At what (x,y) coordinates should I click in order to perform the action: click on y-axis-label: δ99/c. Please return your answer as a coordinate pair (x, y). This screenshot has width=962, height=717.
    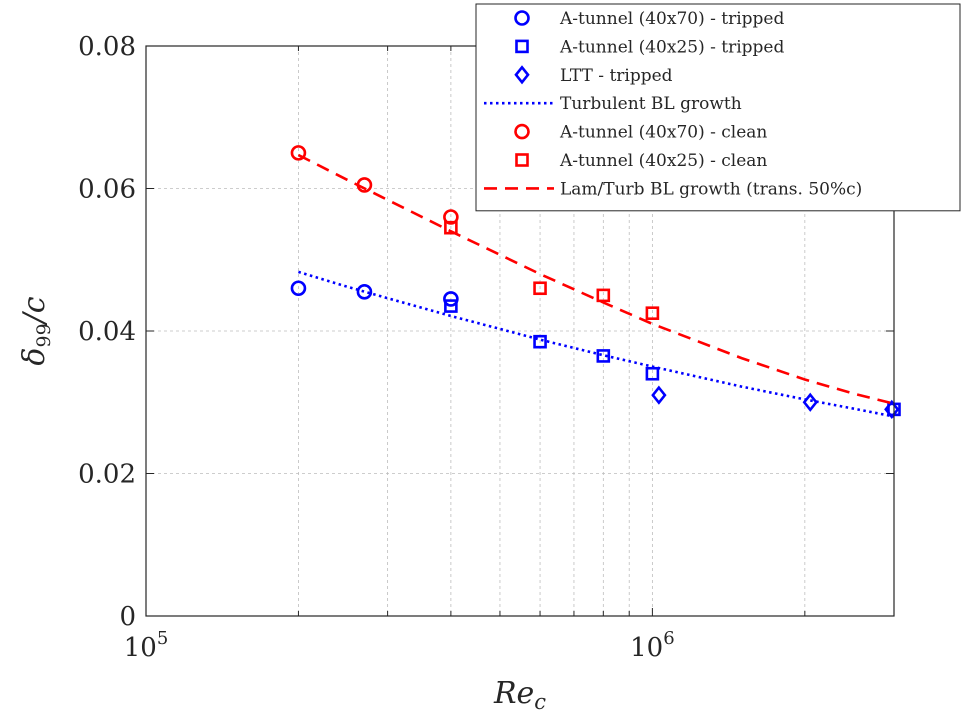
    Looking at the image, I should click on (36, 330).